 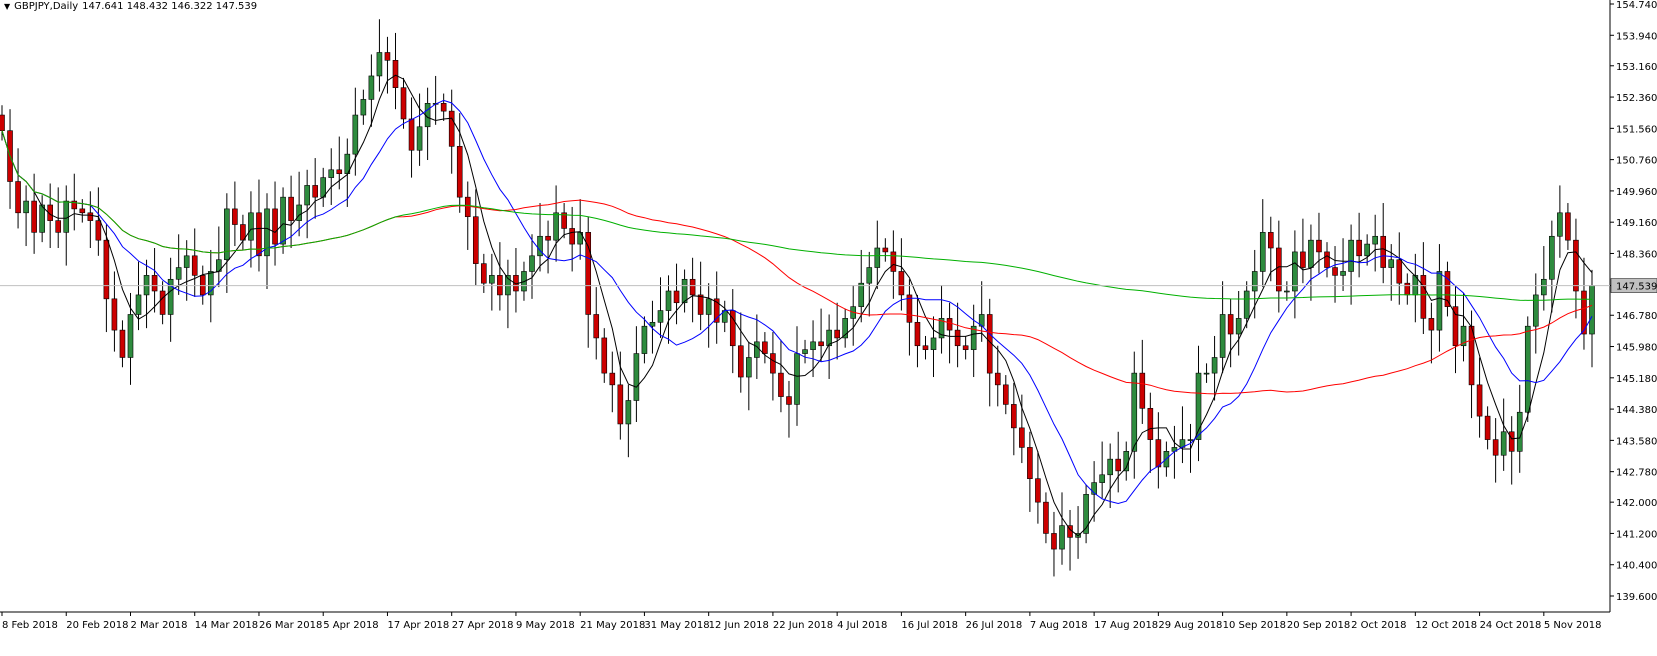 I want to click on x-tick-label: 27 Apr 2018, so click(x=483, y=625).